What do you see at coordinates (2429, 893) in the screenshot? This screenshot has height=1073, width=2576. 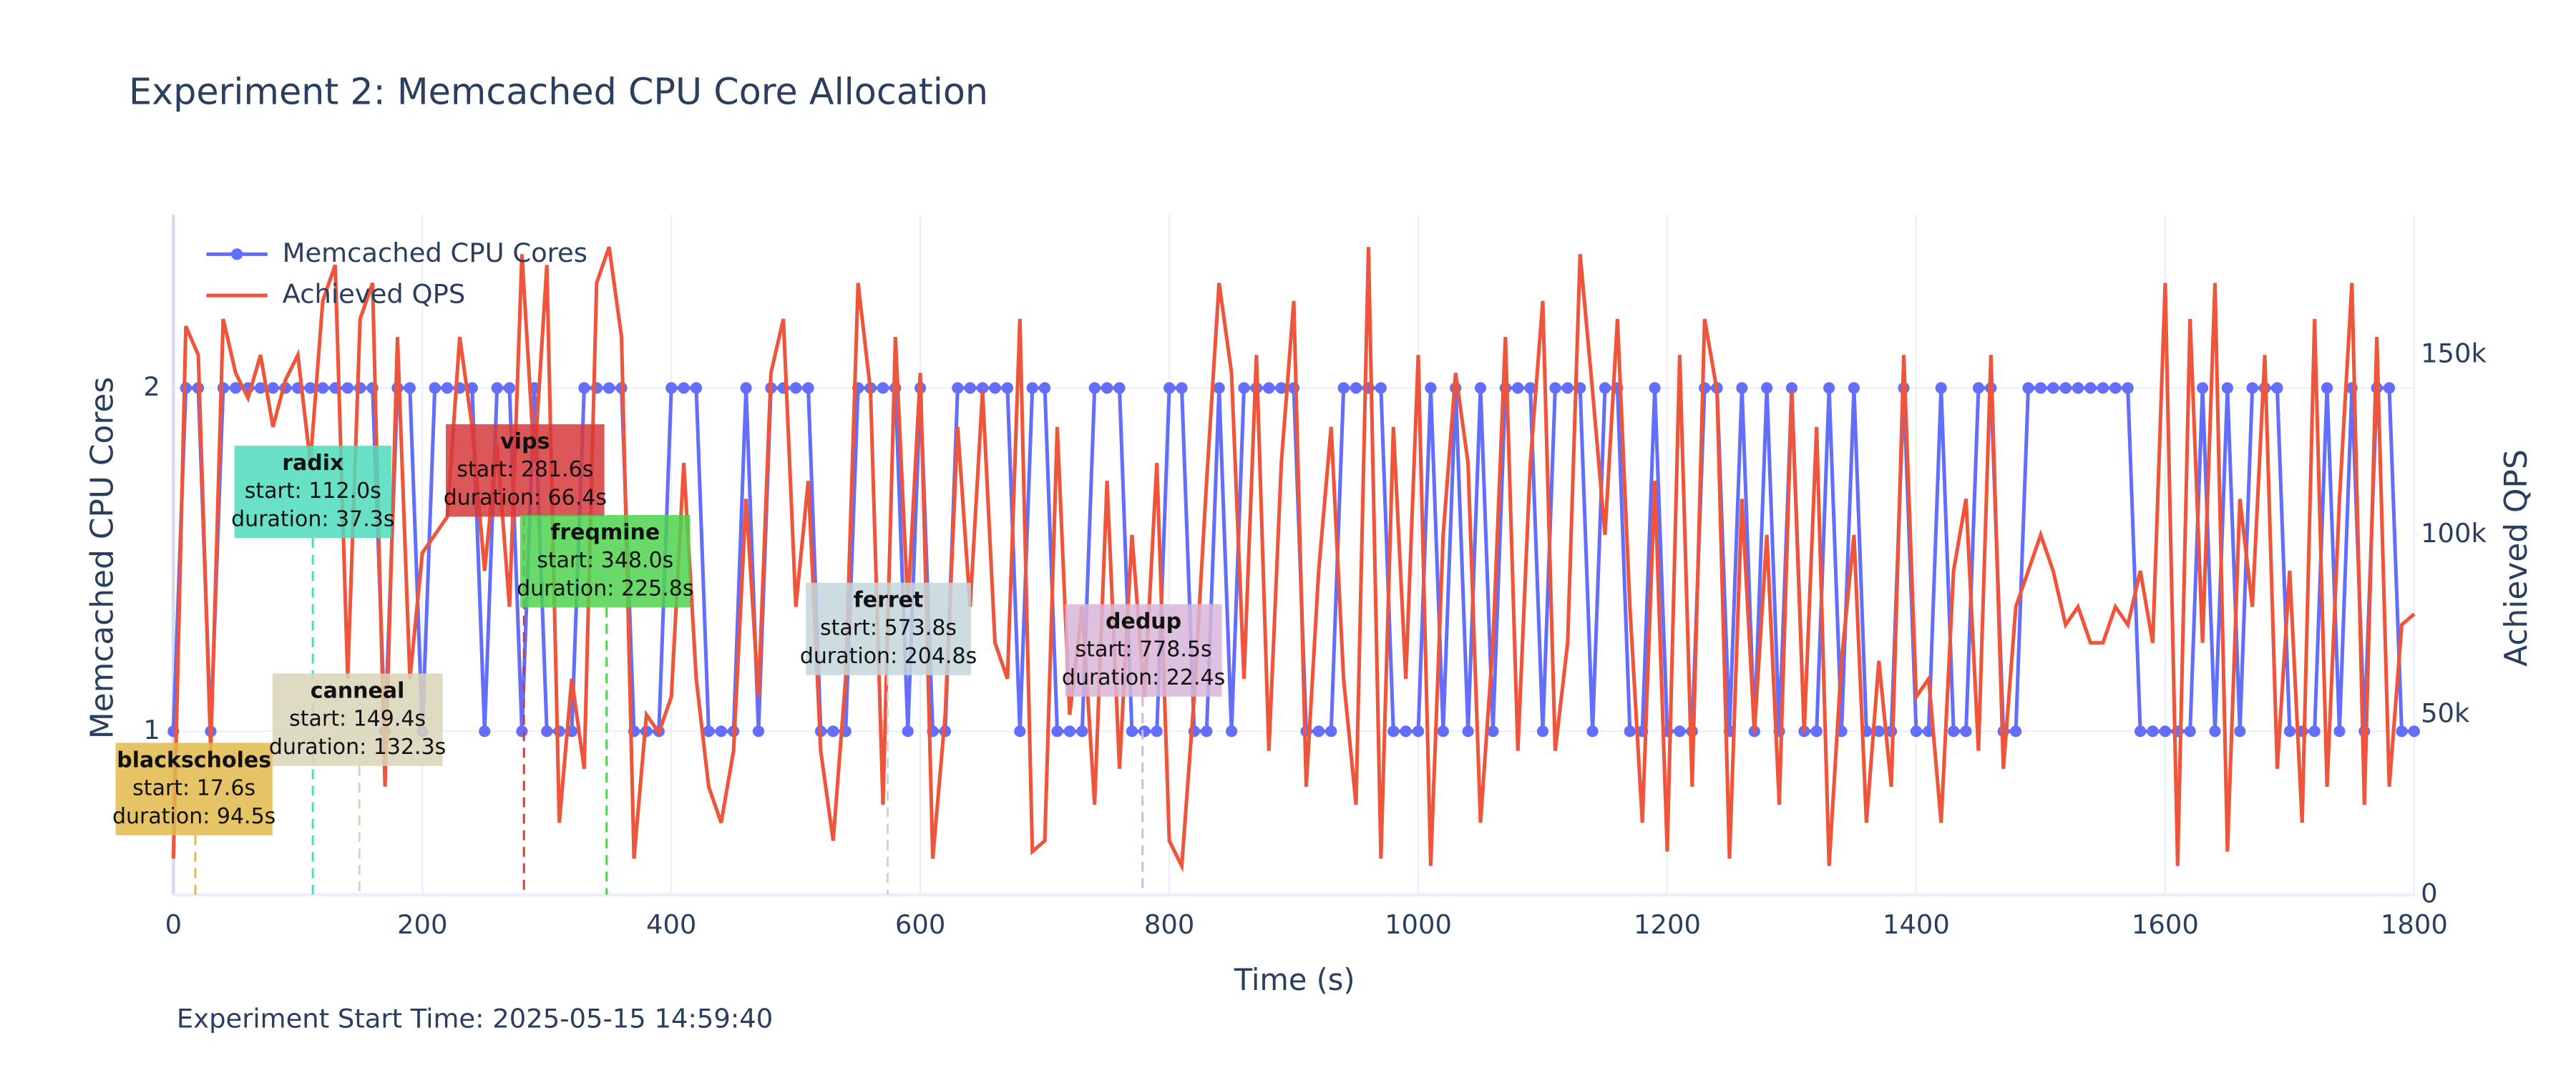 I see `y2-tick-label: 0` at bounding box center [2429, 893].